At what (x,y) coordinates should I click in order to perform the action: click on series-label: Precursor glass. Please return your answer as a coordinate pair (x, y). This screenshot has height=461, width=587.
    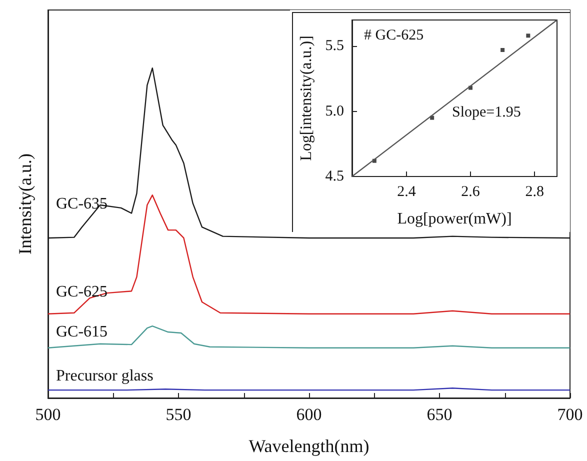
    Looking at the image, I should click on (105, 376).